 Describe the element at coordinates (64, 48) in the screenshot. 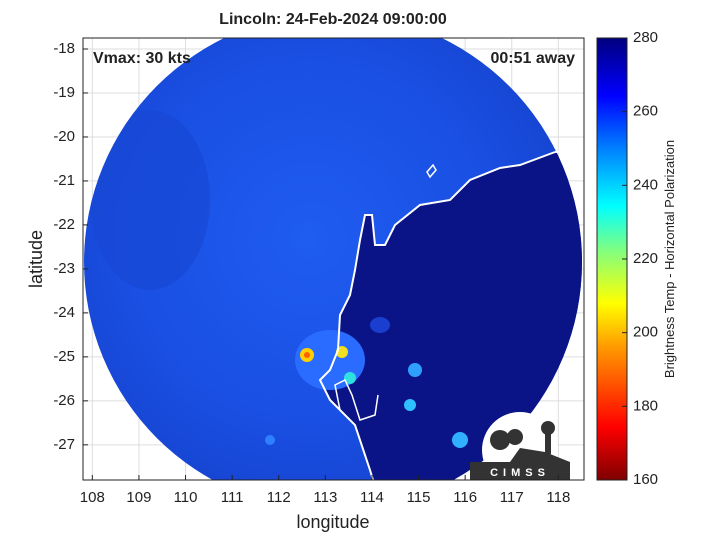

I see `y-tick-label: -18` at that location.